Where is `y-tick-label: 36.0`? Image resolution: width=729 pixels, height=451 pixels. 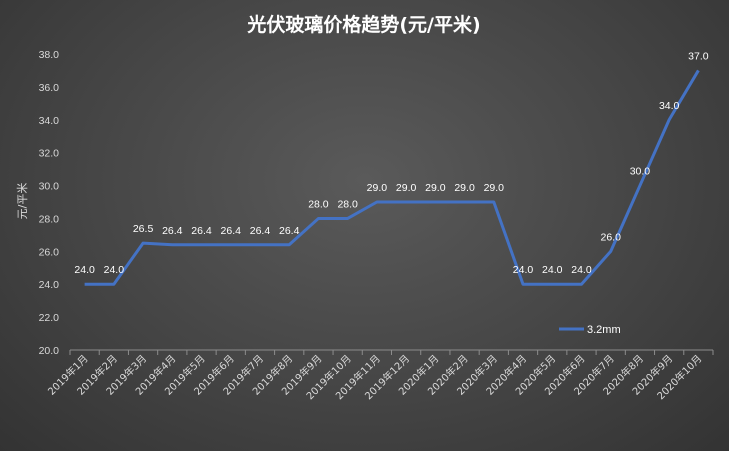
y-tick-label: 36.0 is located at coordinates (49, 88).